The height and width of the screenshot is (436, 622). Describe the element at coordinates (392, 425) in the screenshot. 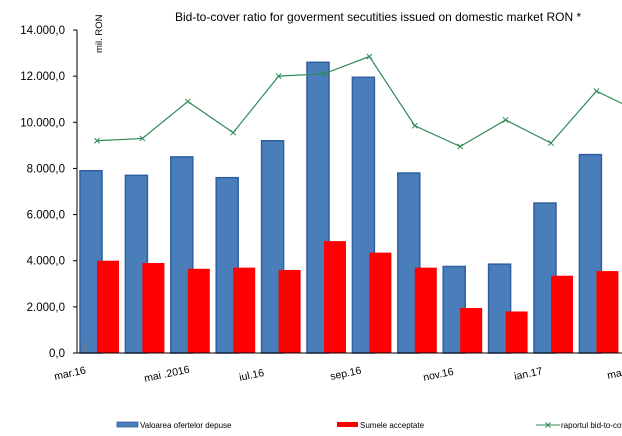

I see `legend-label: Sumele acceptate` at that location.